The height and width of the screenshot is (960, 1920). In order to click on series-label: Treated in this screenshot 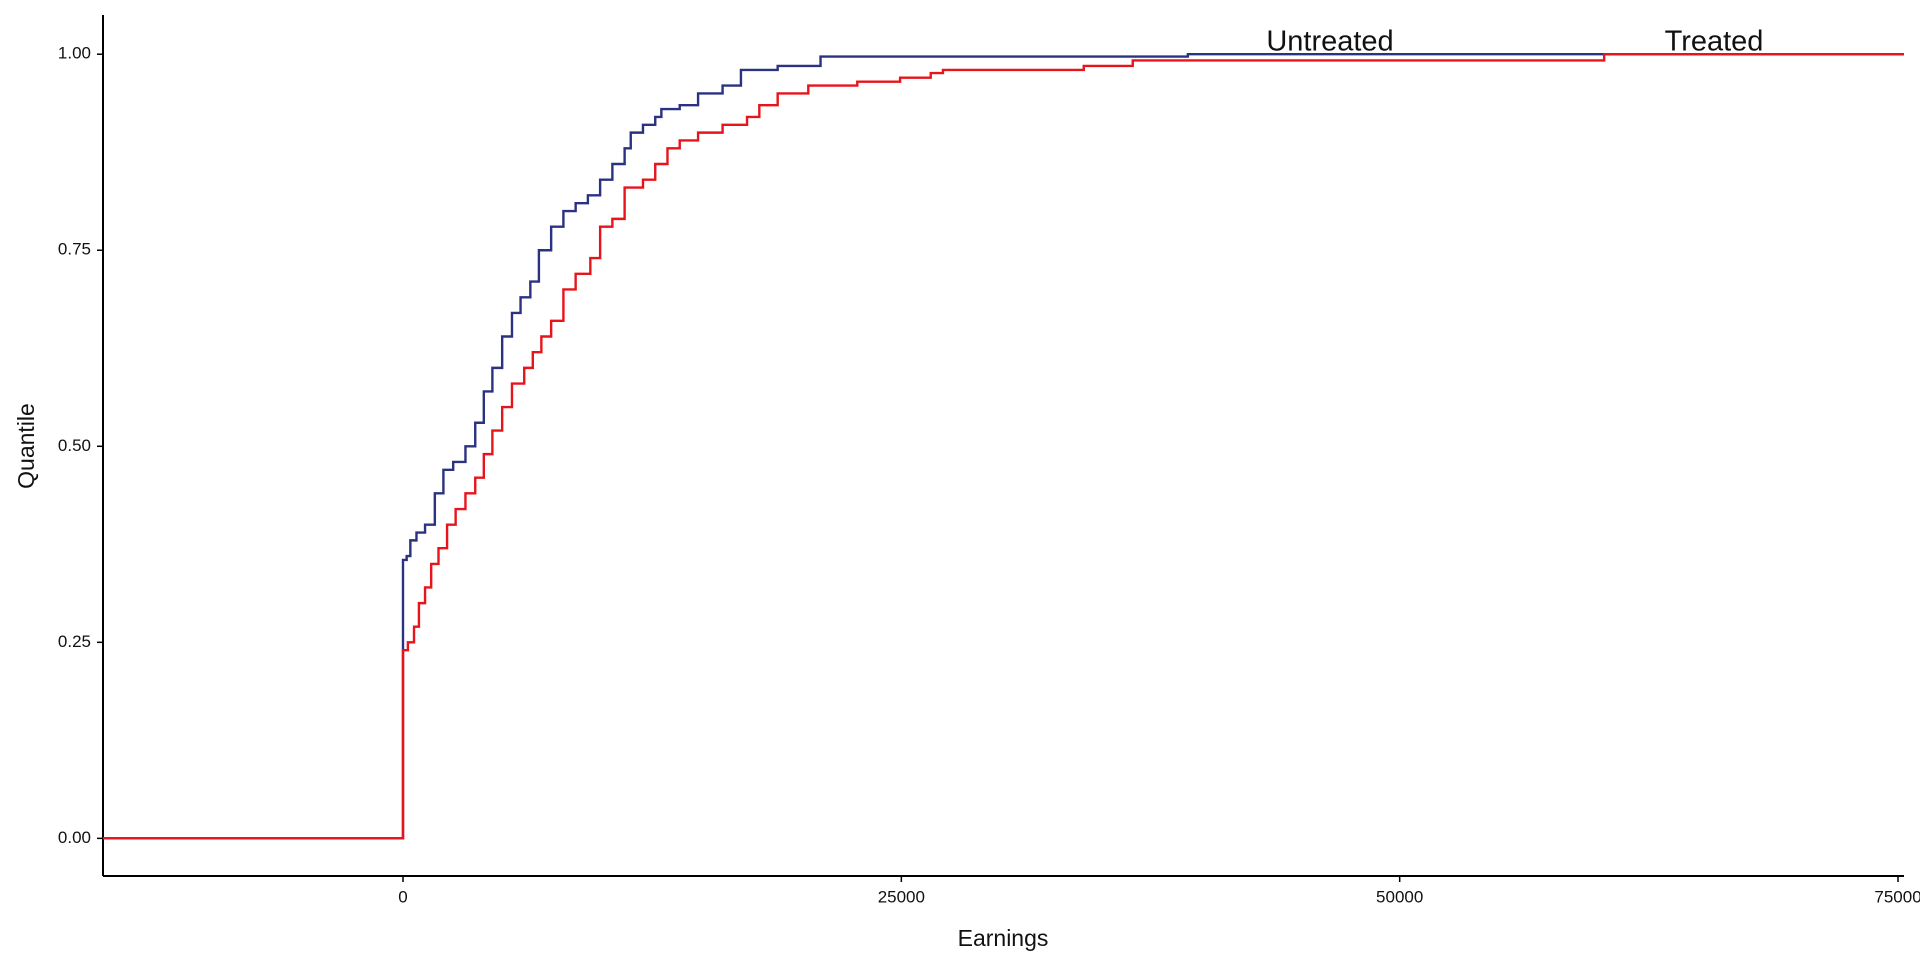, I will do `click(1714, 42)`.